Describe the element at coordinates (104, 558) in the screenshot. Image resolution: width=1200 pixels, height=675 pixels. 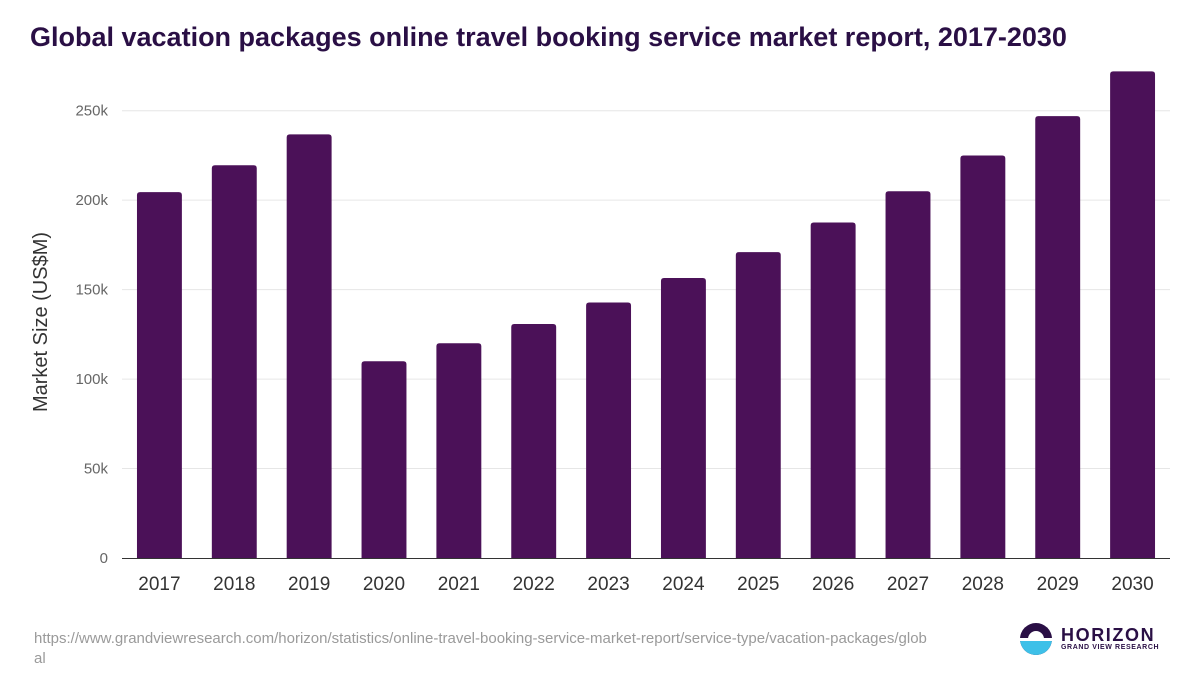
I see `y-tick-label: 0` at that location.